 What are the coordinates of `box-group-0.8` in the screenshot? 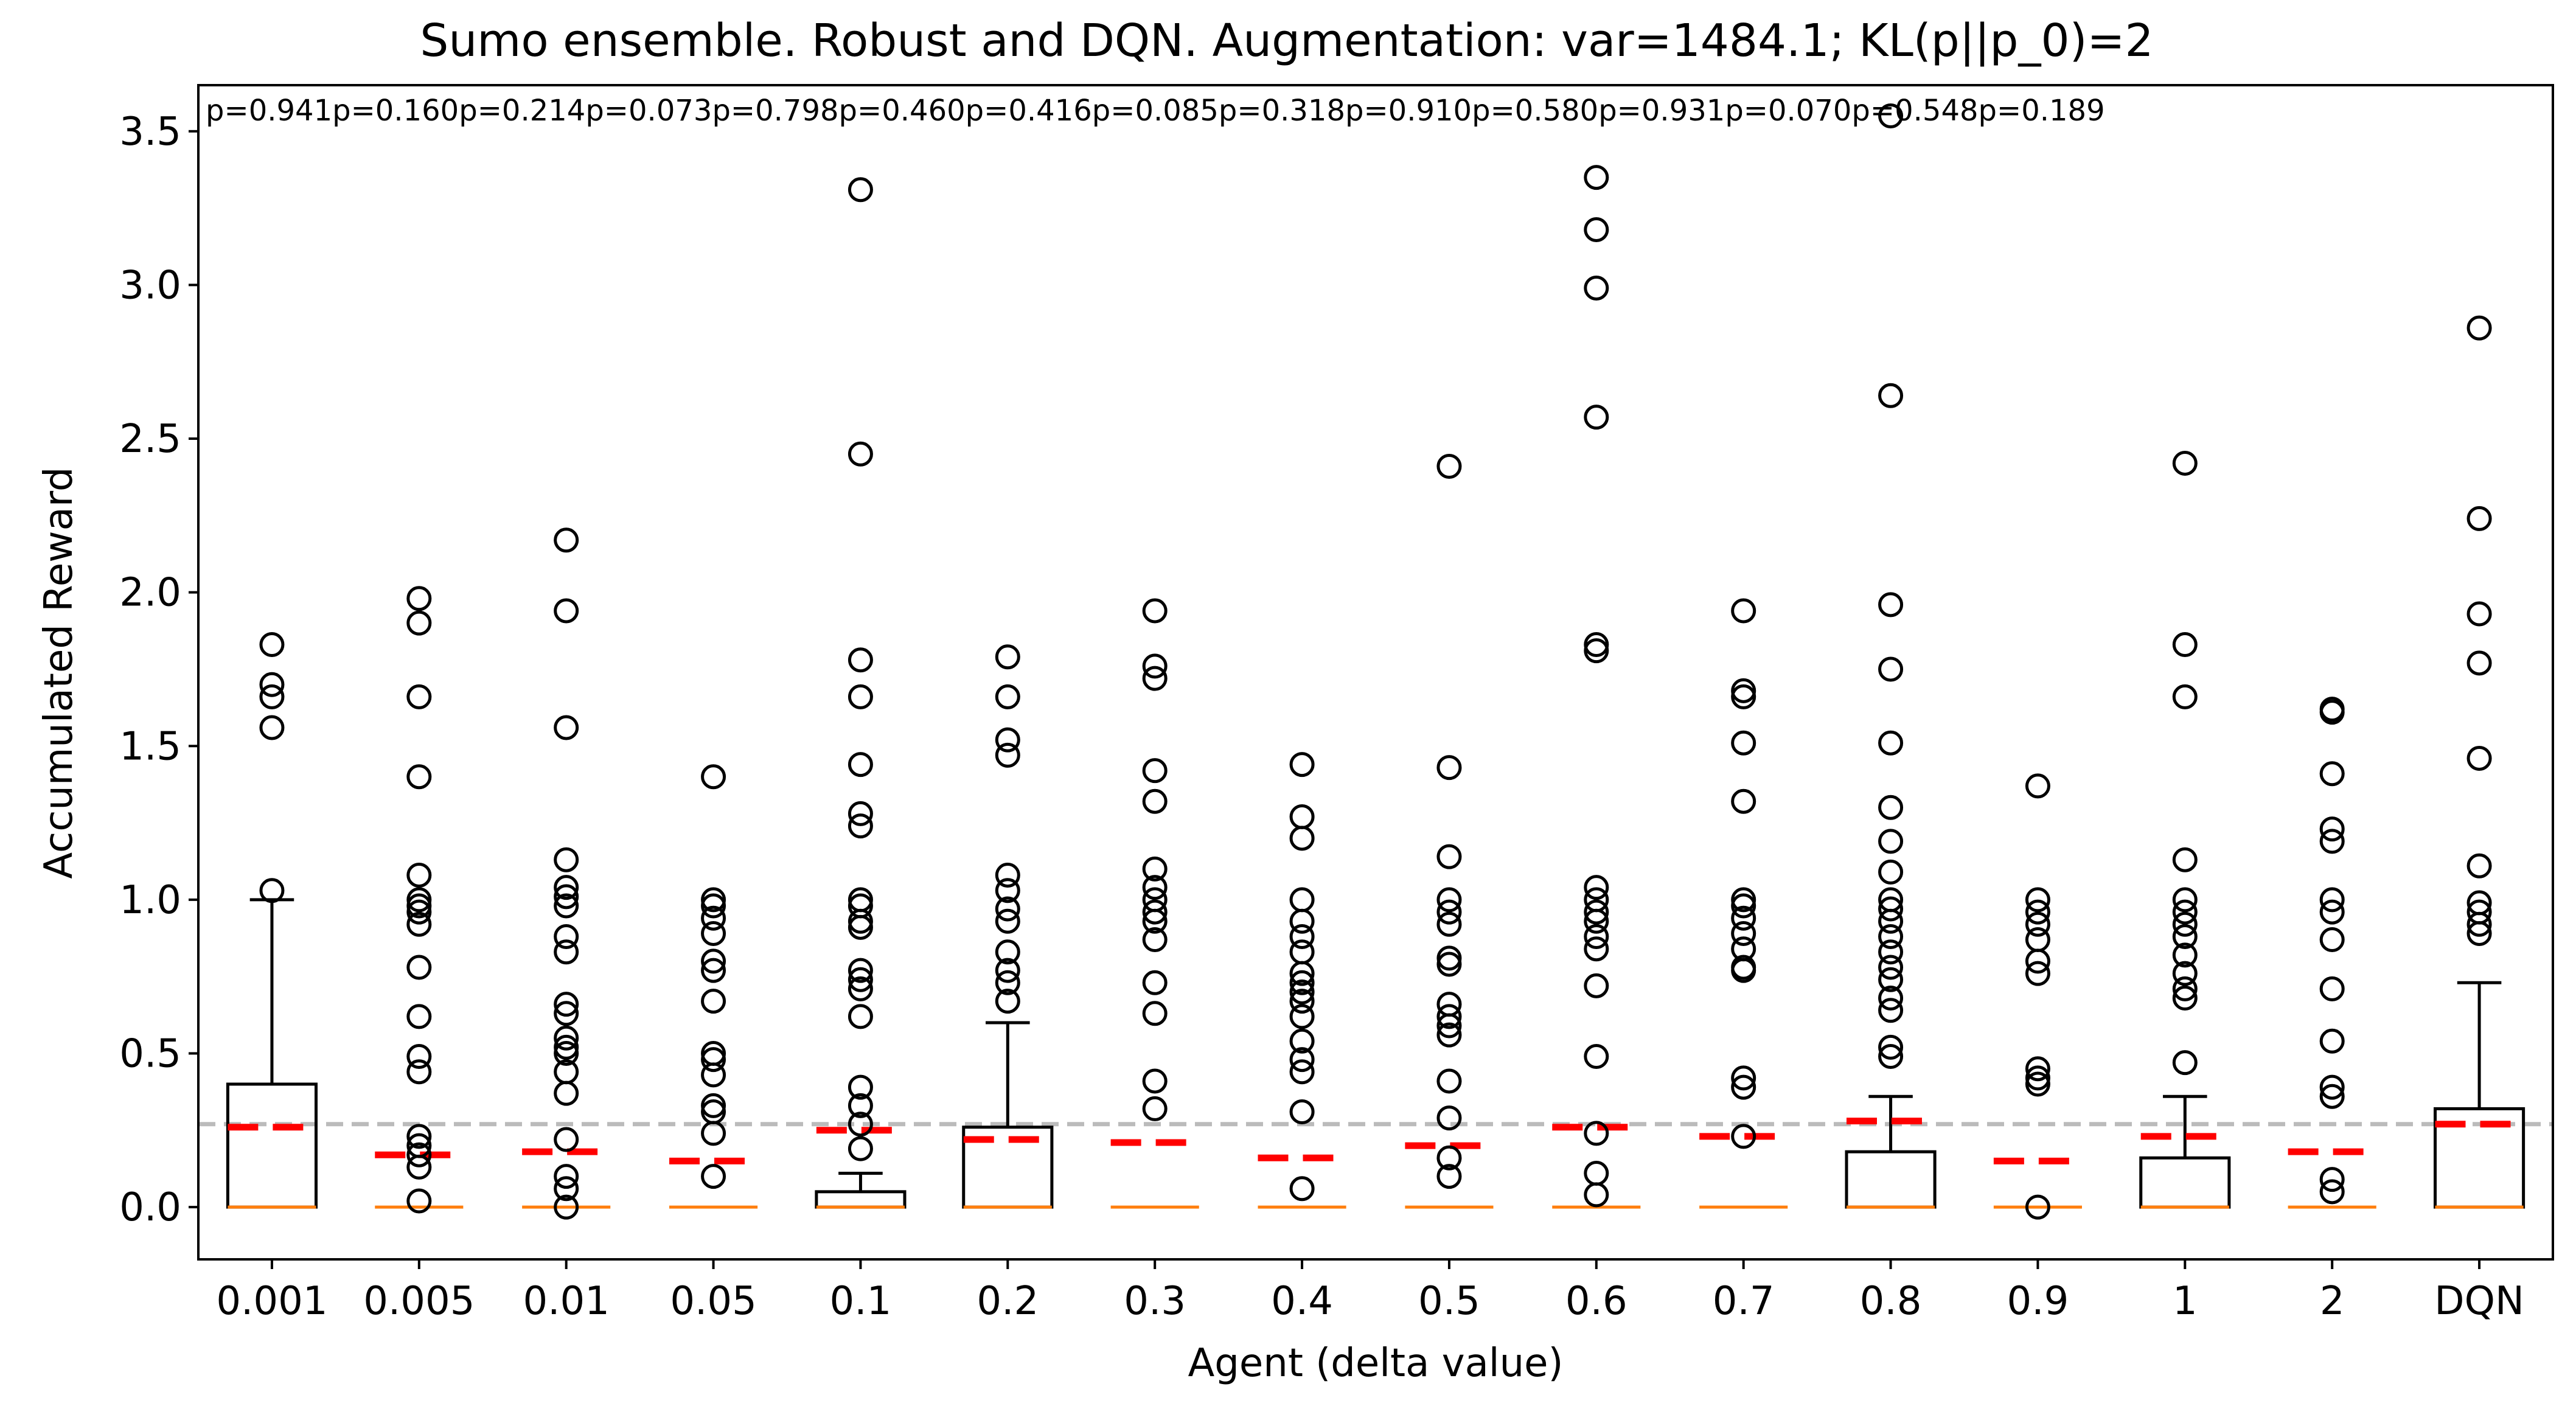 It's located at (1891, 656).